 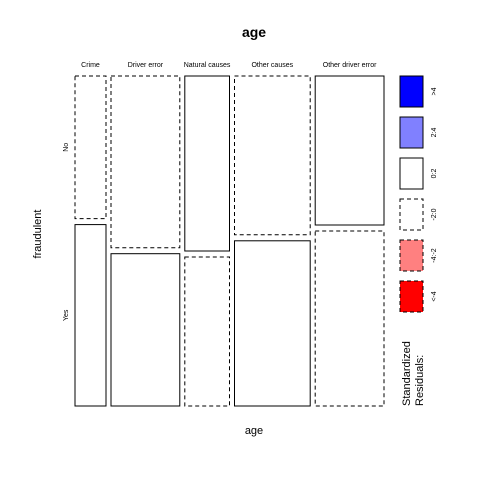 I want to click on legend-title: Standardized Residuals:, so click(x=413, y=372).